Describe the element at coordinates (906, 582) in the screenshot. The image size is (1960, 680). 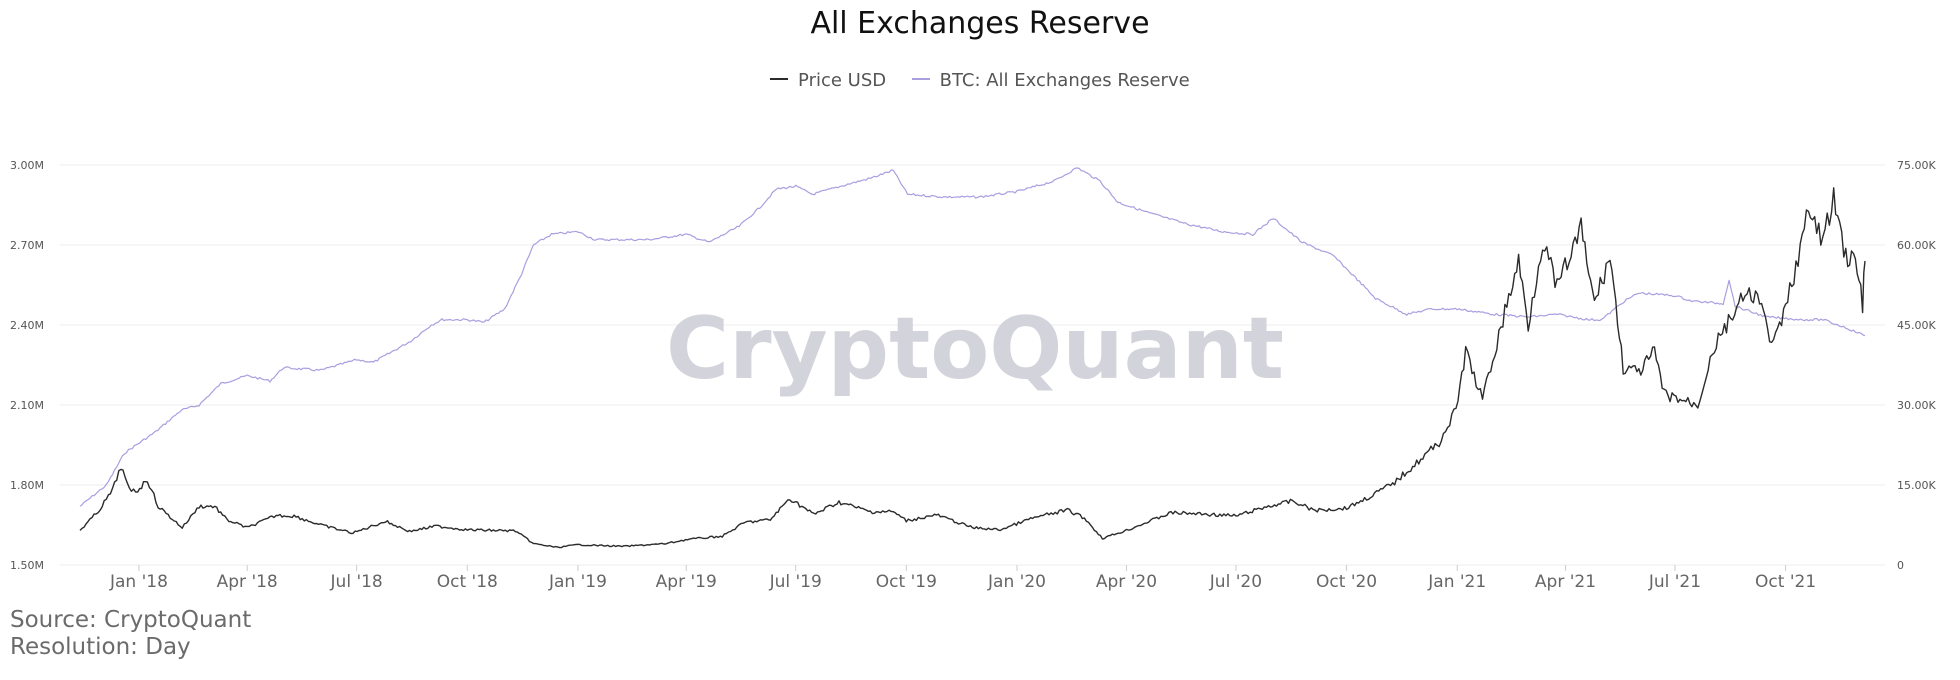
I see `x-tick-label: Oct '19` at that location.